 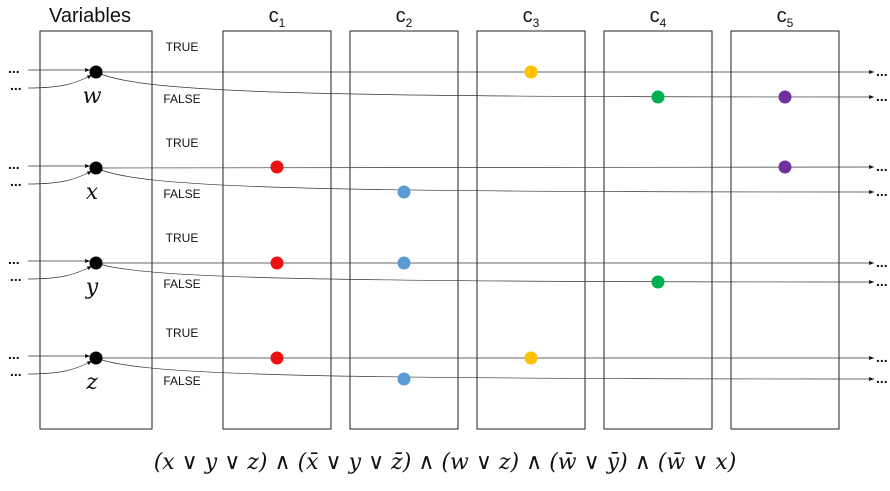 What do you see at coordinates (658, 230) in the screenshot?
I see `clause-box-c4` at bounding box center [658, 230].